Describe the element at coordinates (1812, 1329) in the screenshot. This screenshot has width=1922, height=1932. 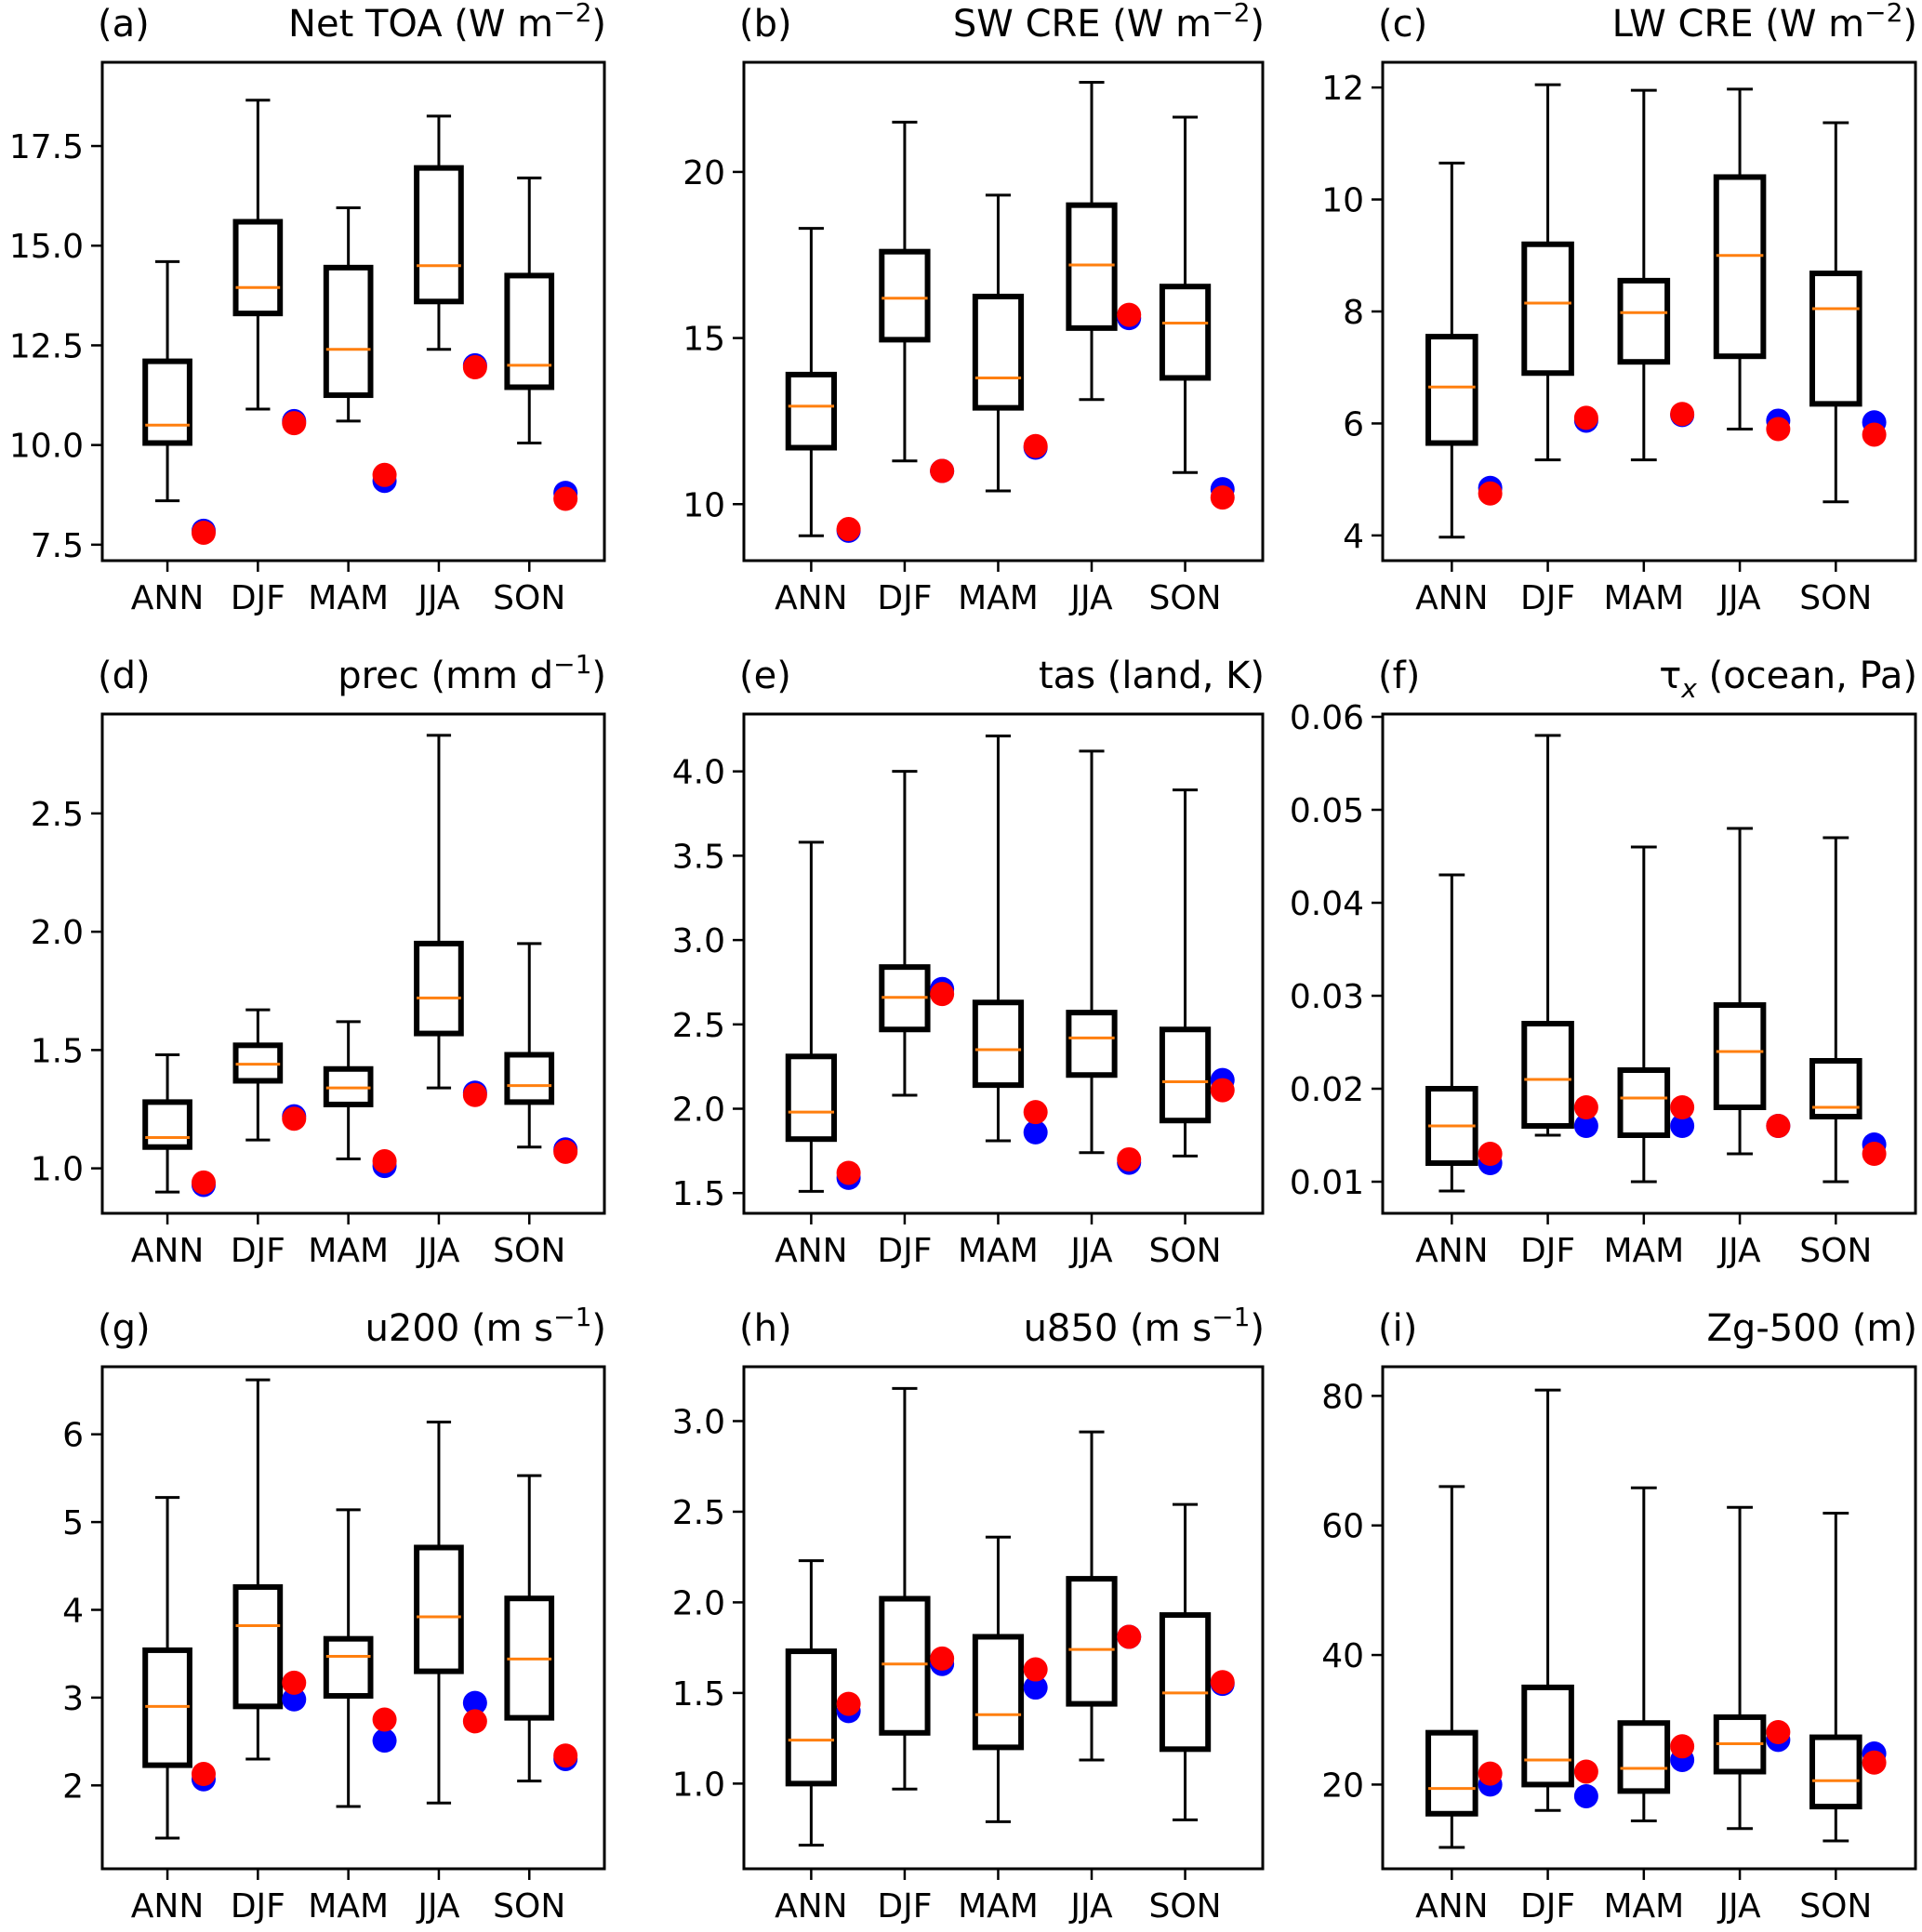
I see `panel-title: Zg-500 (m)` at that location.